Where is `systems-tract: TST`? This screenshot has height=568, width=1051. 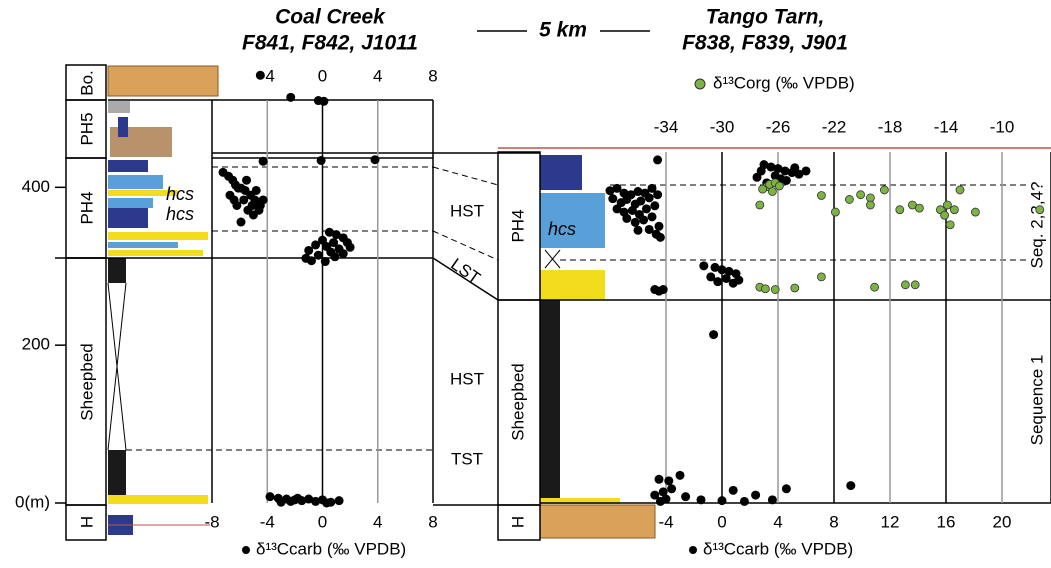
systems-tract: TST is located at coordinates (467, 458).